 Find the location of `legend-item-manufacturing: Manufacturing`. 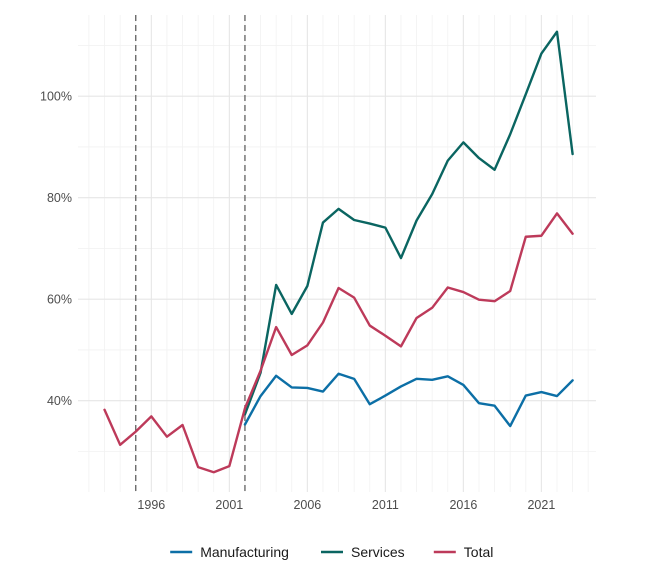

legend-item-manufacturing: Manufacturing is located at coordinates (229, 552).